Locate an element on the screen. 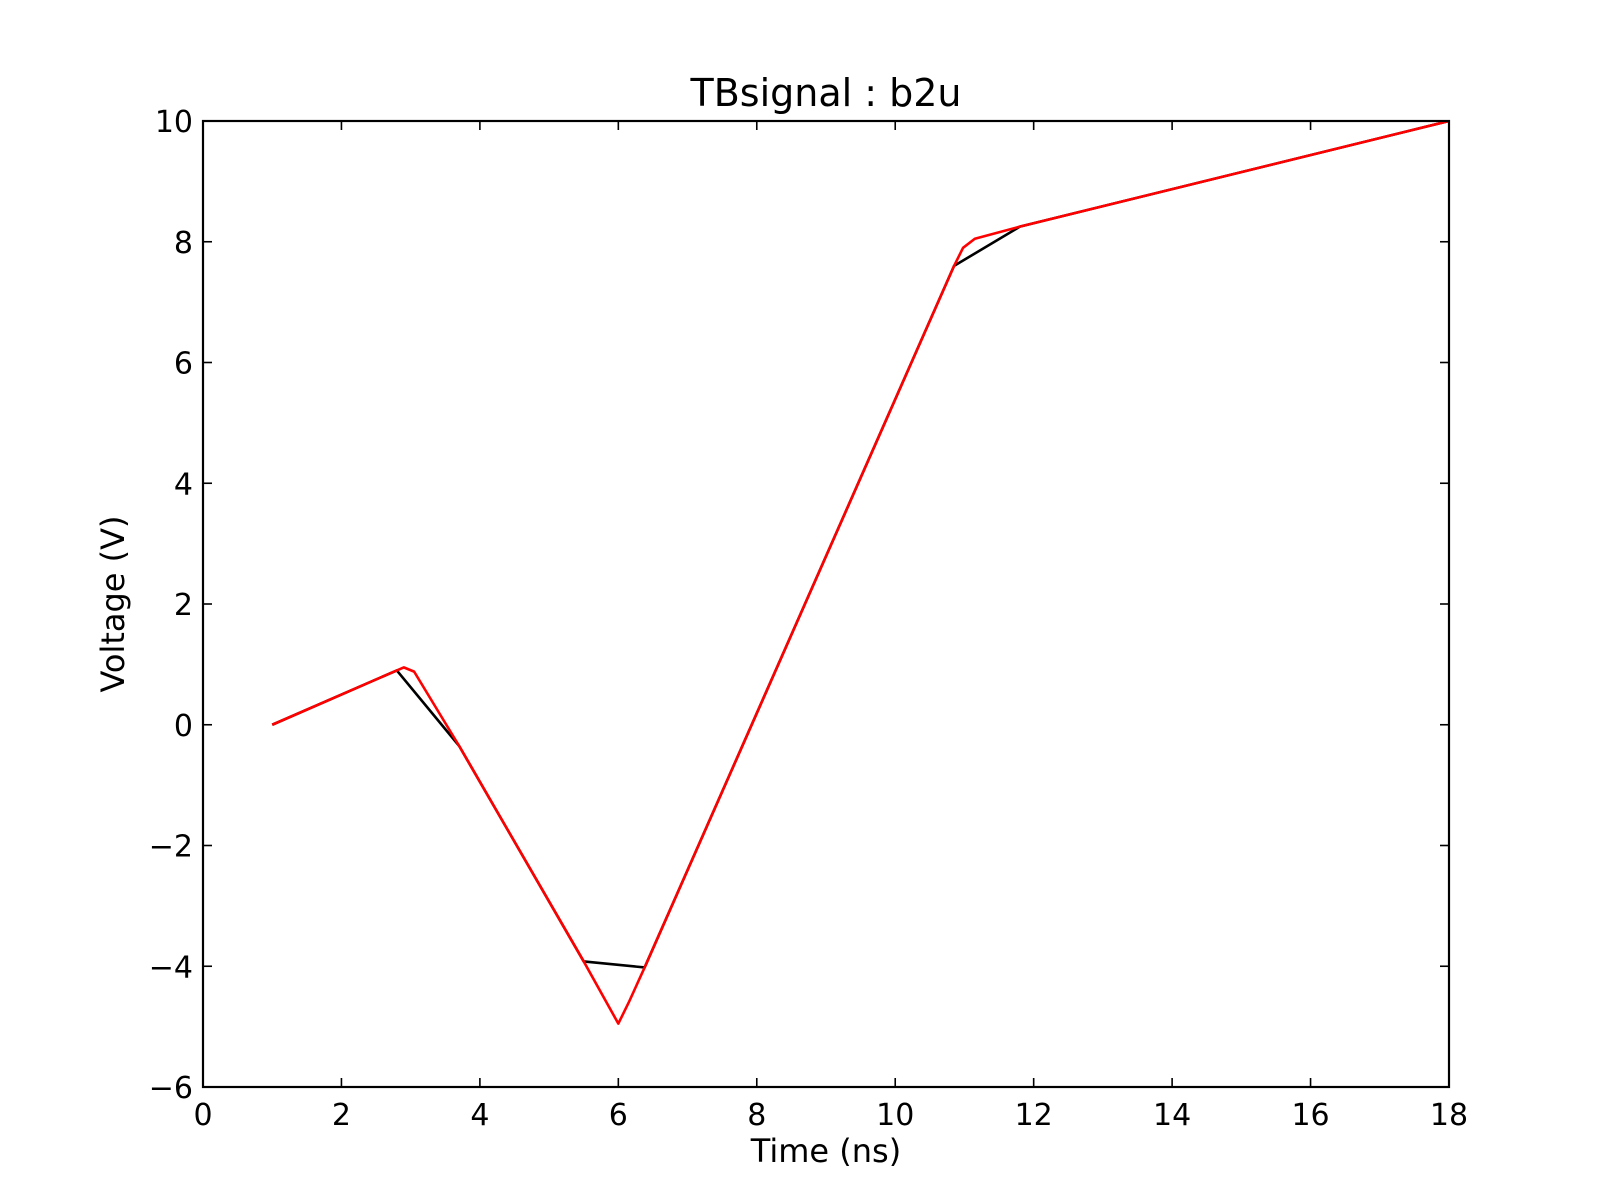 The width and height of the screenshot is (1600, 1200). x-tick-label: 18 is located at coordinates (1449, 1115).